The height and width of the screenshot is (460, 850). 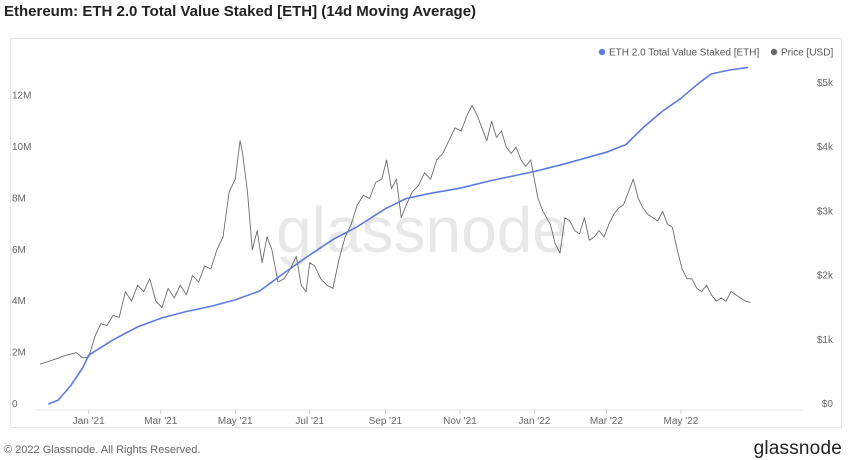 What do you see at coordinates (681, 421) in the screenshot?
I see `x-tick-label: May '22` at bounding box center [681, 421].